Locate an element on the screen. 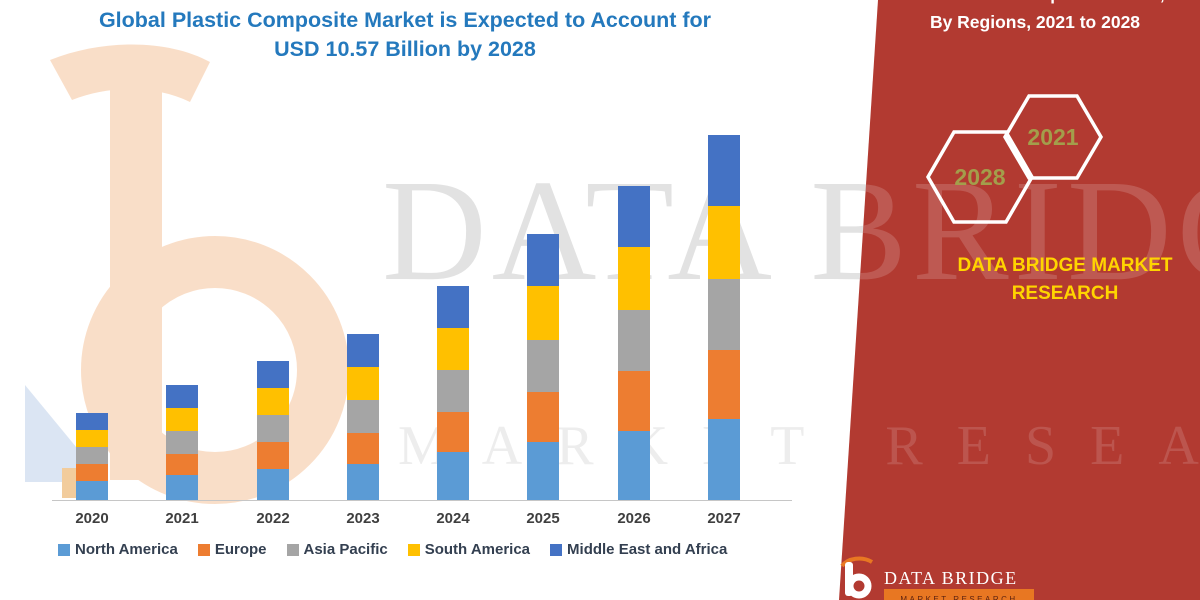 This screenshot has height=600, width=1200. bar-segment-2024-europe is located at coordinates (453, 432).